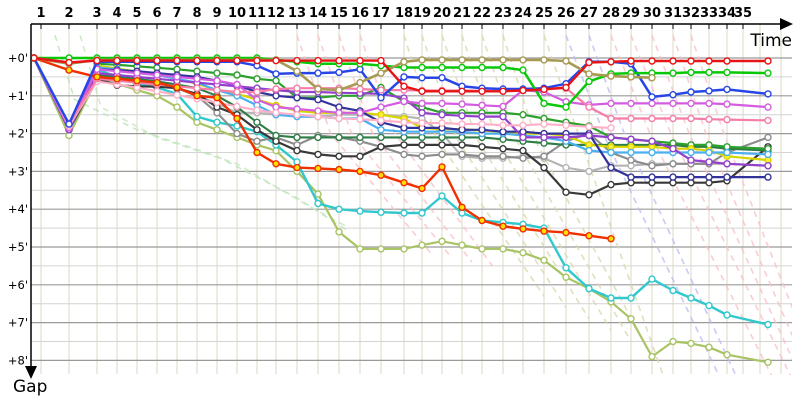 The height and width of the screenshot is (400, 800). What do you see at coordinates (96, 13) in the screenshot?
I see `lap-tick-label: 3` at bounding box center [96, 13].